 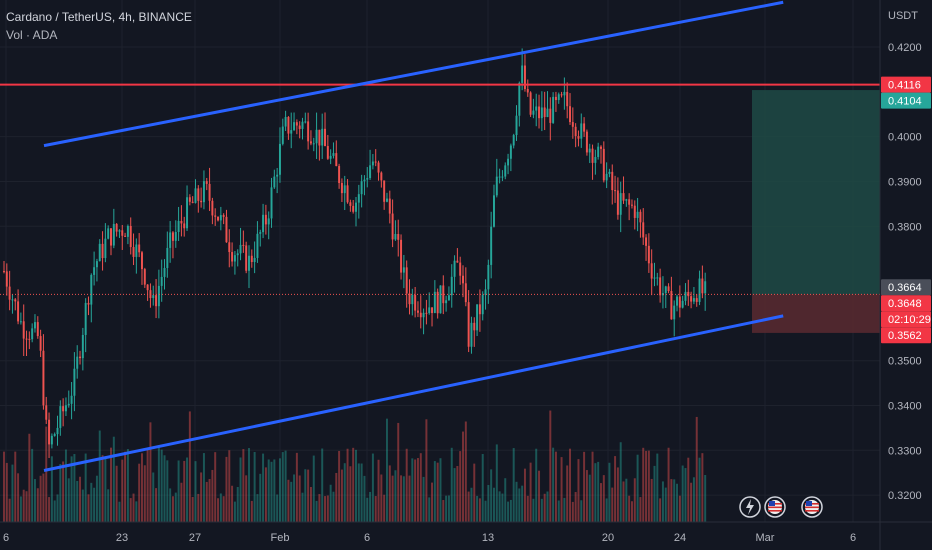 What do you see at coordinates (816, 313) in the screenshot?
I see `stop-zone` at bounding box center [816, 313].